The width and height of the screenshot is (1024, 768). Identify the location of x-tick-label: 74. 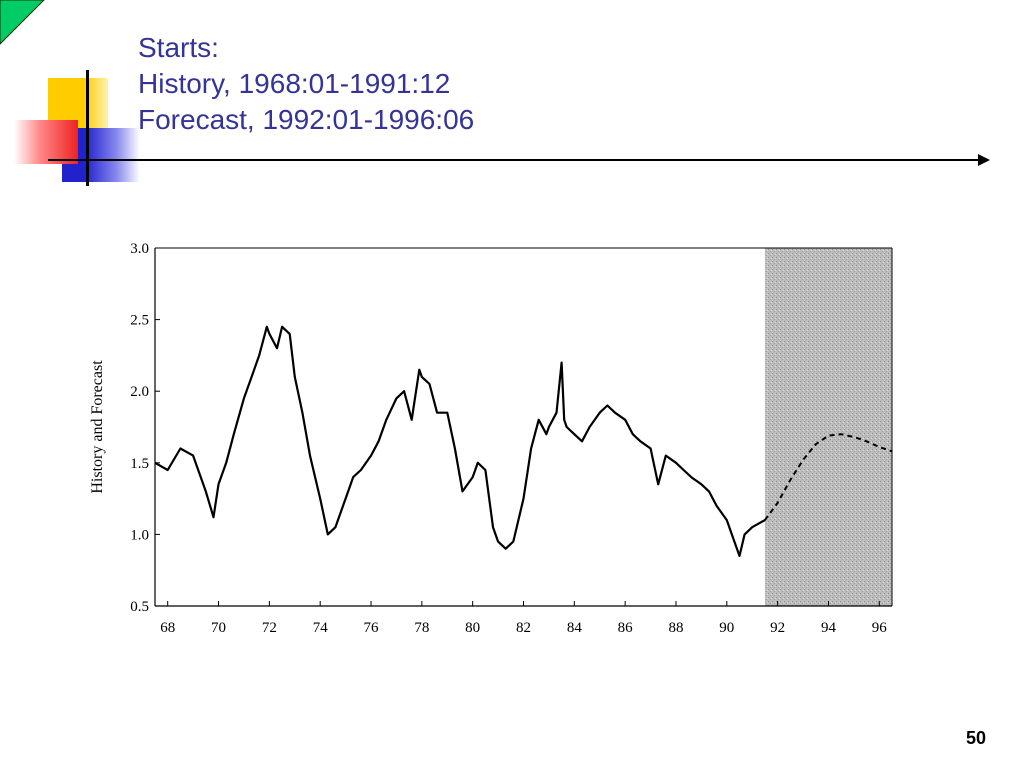
(321, 628).